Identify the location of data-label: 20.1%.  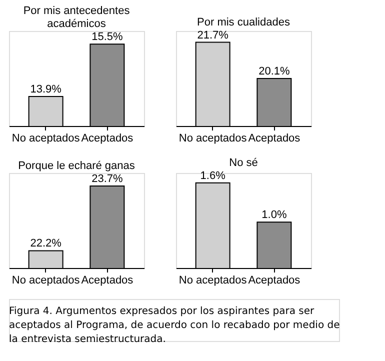
(274, 72).